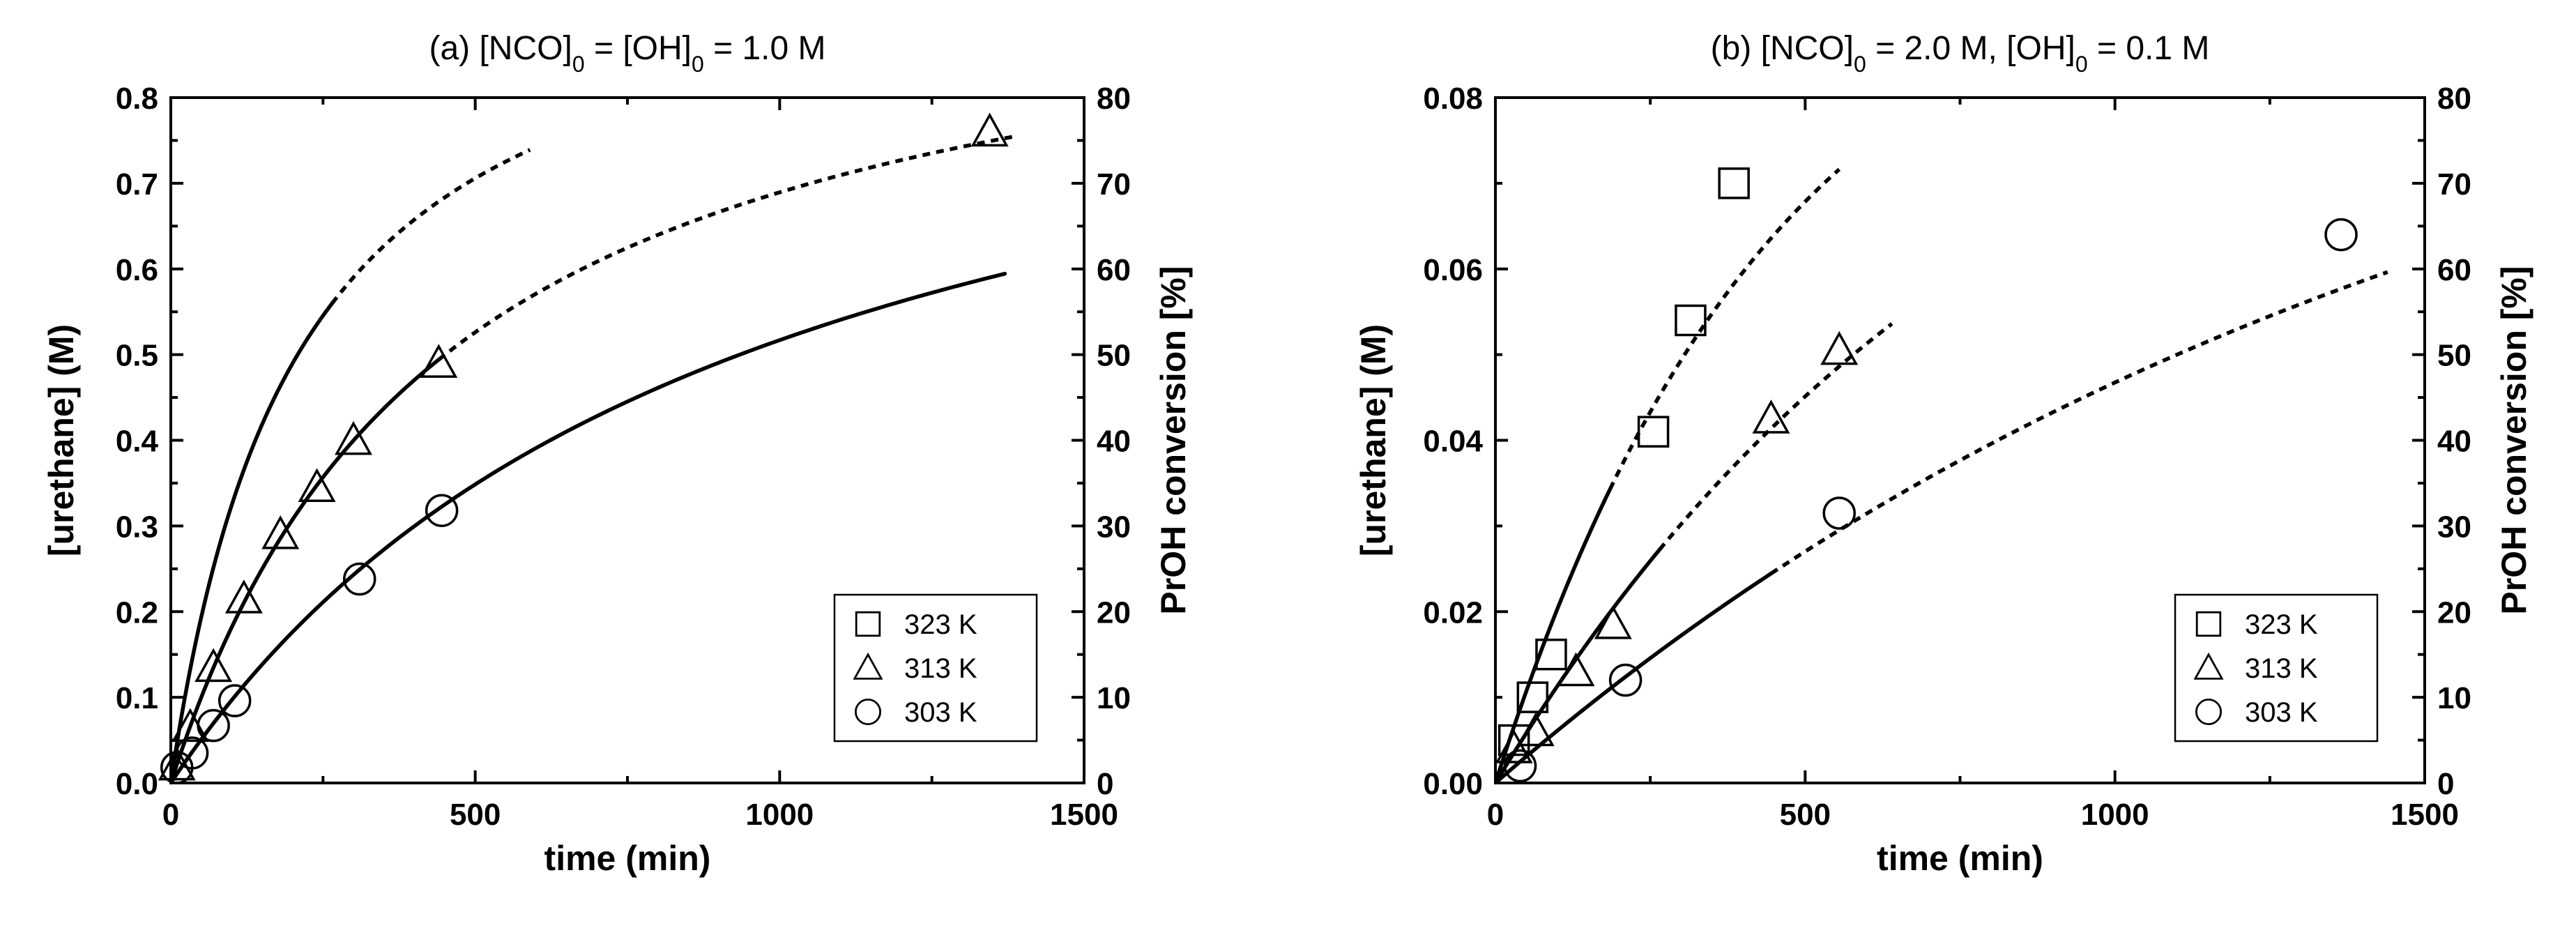 The width and height of the screenshot is (2576, 951). Describe the element at coordinates (2115, 815) in the screenshot. I see `chart-1-xtick-label-2: 1000` at that location.